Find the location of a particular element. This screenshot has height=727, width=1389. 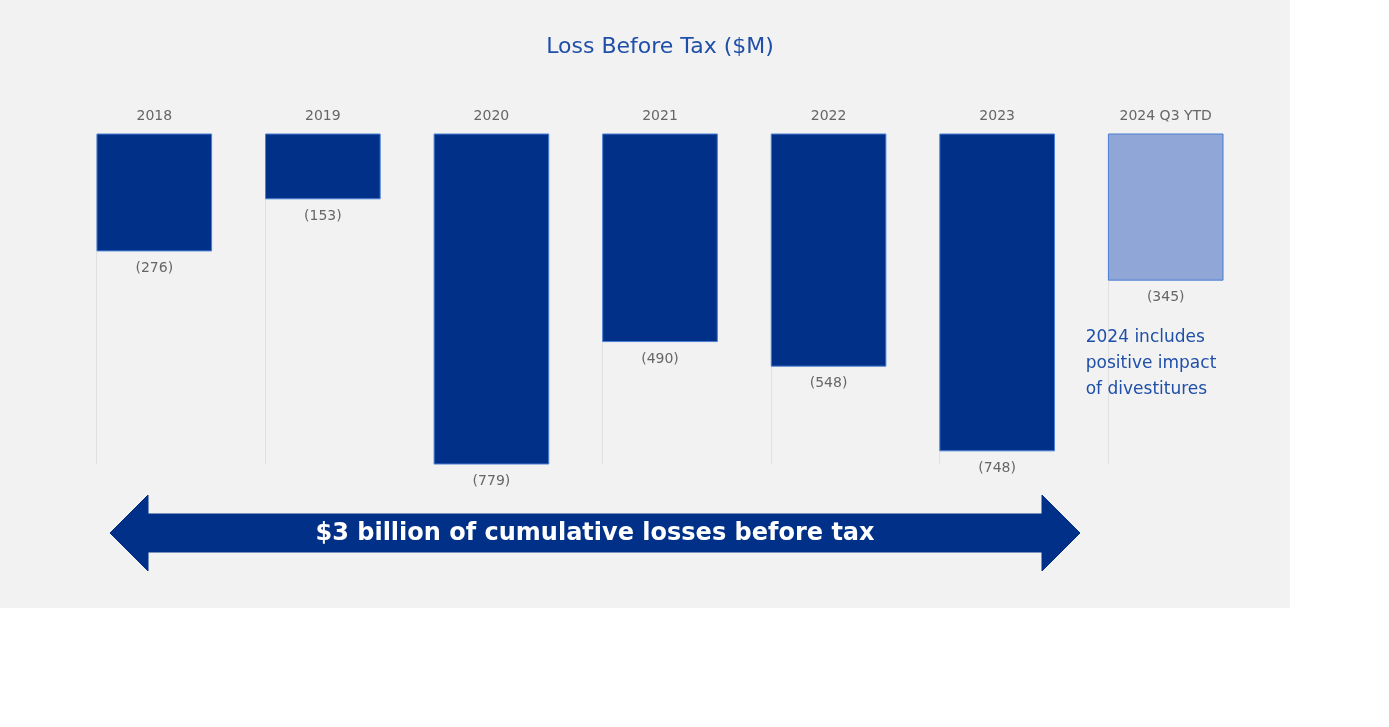

x-tick-label: 2022 is located at coordinates (828, 114).